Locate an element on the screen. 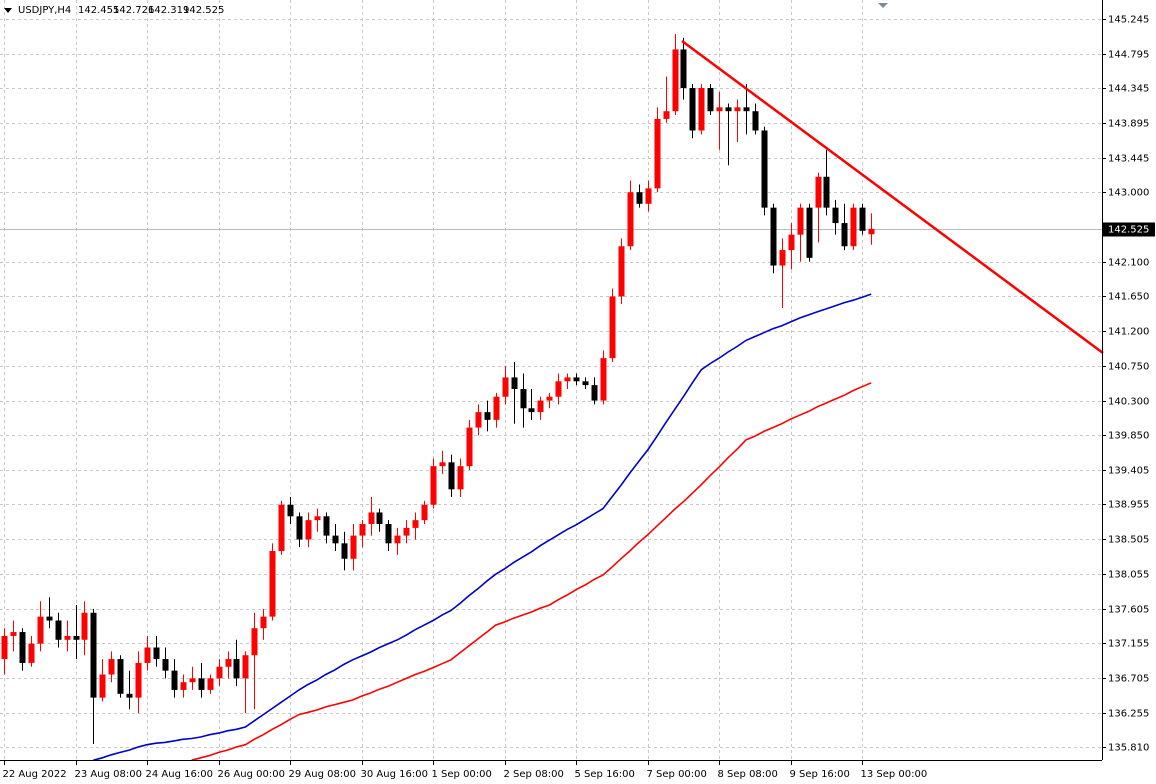 The image size is (1156, 784). header-low: 142.319 is located at coordinates (168, 10).